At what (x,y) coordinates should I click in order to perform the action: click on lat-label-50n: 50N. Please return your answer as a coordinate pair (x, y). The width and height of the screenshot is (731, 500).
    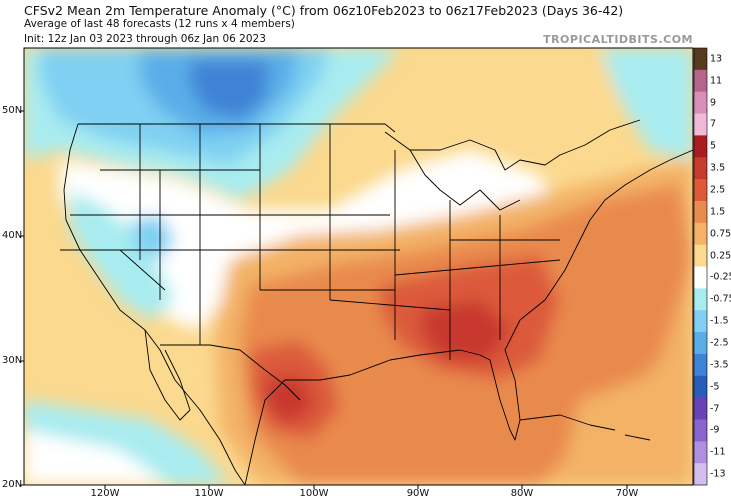
    Looking at the image, I should click on (12, 110).